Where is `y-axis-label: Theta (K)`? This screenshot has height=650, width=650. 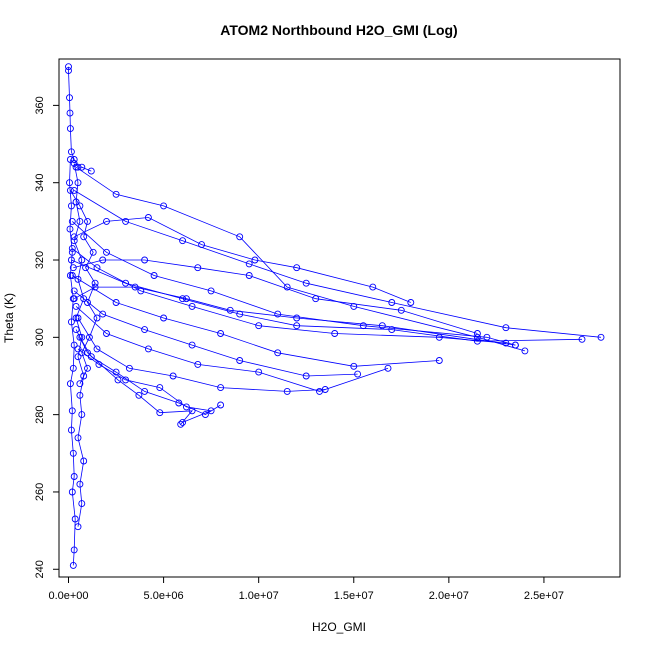
y-axis-label: Theta (K) is located at coordinates (9, 318).